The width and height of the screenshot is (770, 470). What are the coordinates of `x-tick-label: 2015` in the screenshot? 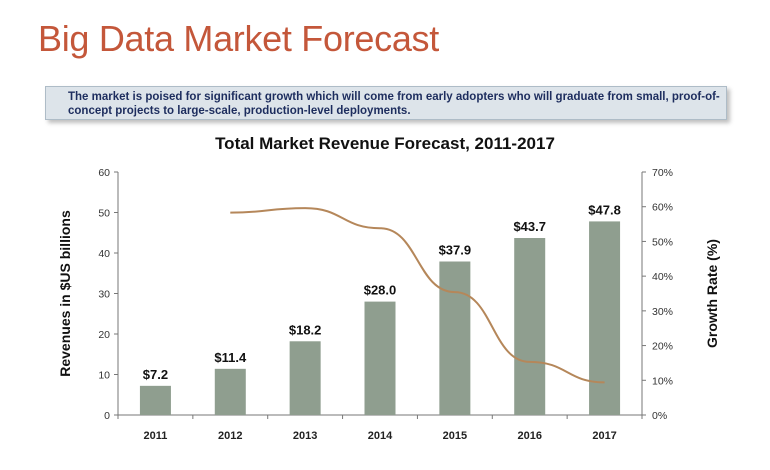 It's located at (455, 436).